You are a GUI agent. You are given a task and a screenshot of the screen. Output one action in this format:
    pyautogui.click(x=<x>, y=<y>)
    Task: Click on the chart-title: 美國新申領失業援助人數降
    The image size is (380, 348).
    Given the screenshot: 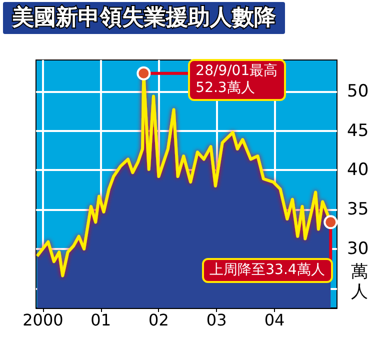 What is the action you would take?
    pyautogui.click(x=144, y=17)
    